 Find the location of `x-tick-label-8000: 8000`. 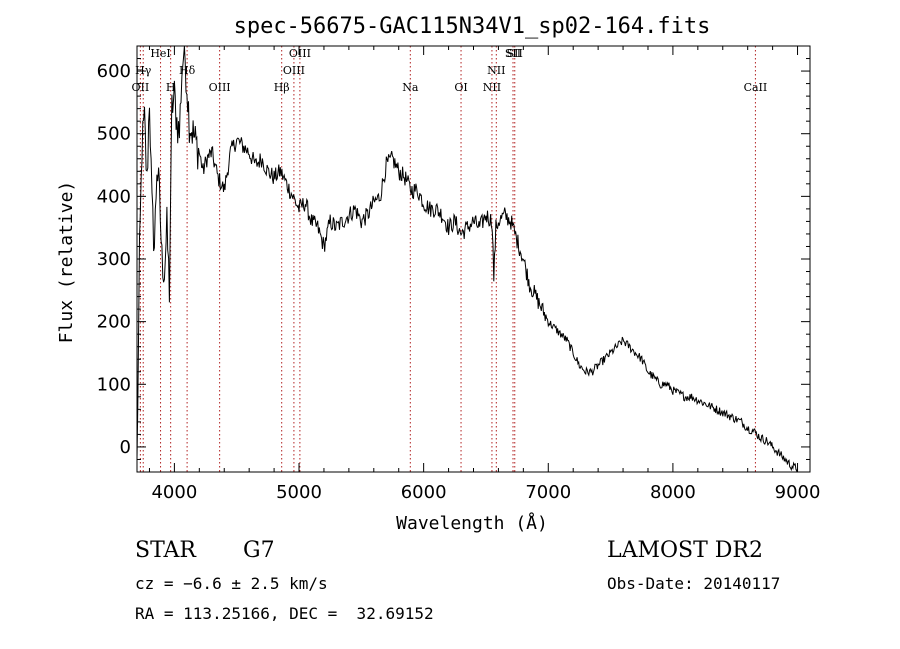

x-tick-label-8000: 8000 is located at coordinates (673, 492).